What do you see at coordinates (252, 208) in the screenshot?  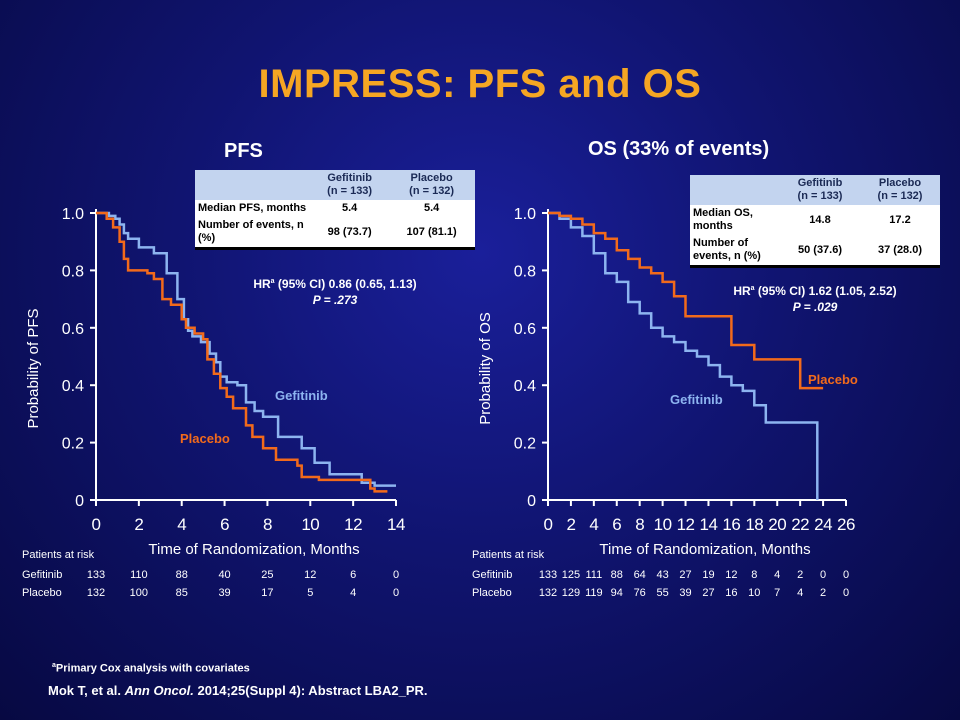 I see `pfs-row-label: Median PFS, months` at bounding box center [252, 208].